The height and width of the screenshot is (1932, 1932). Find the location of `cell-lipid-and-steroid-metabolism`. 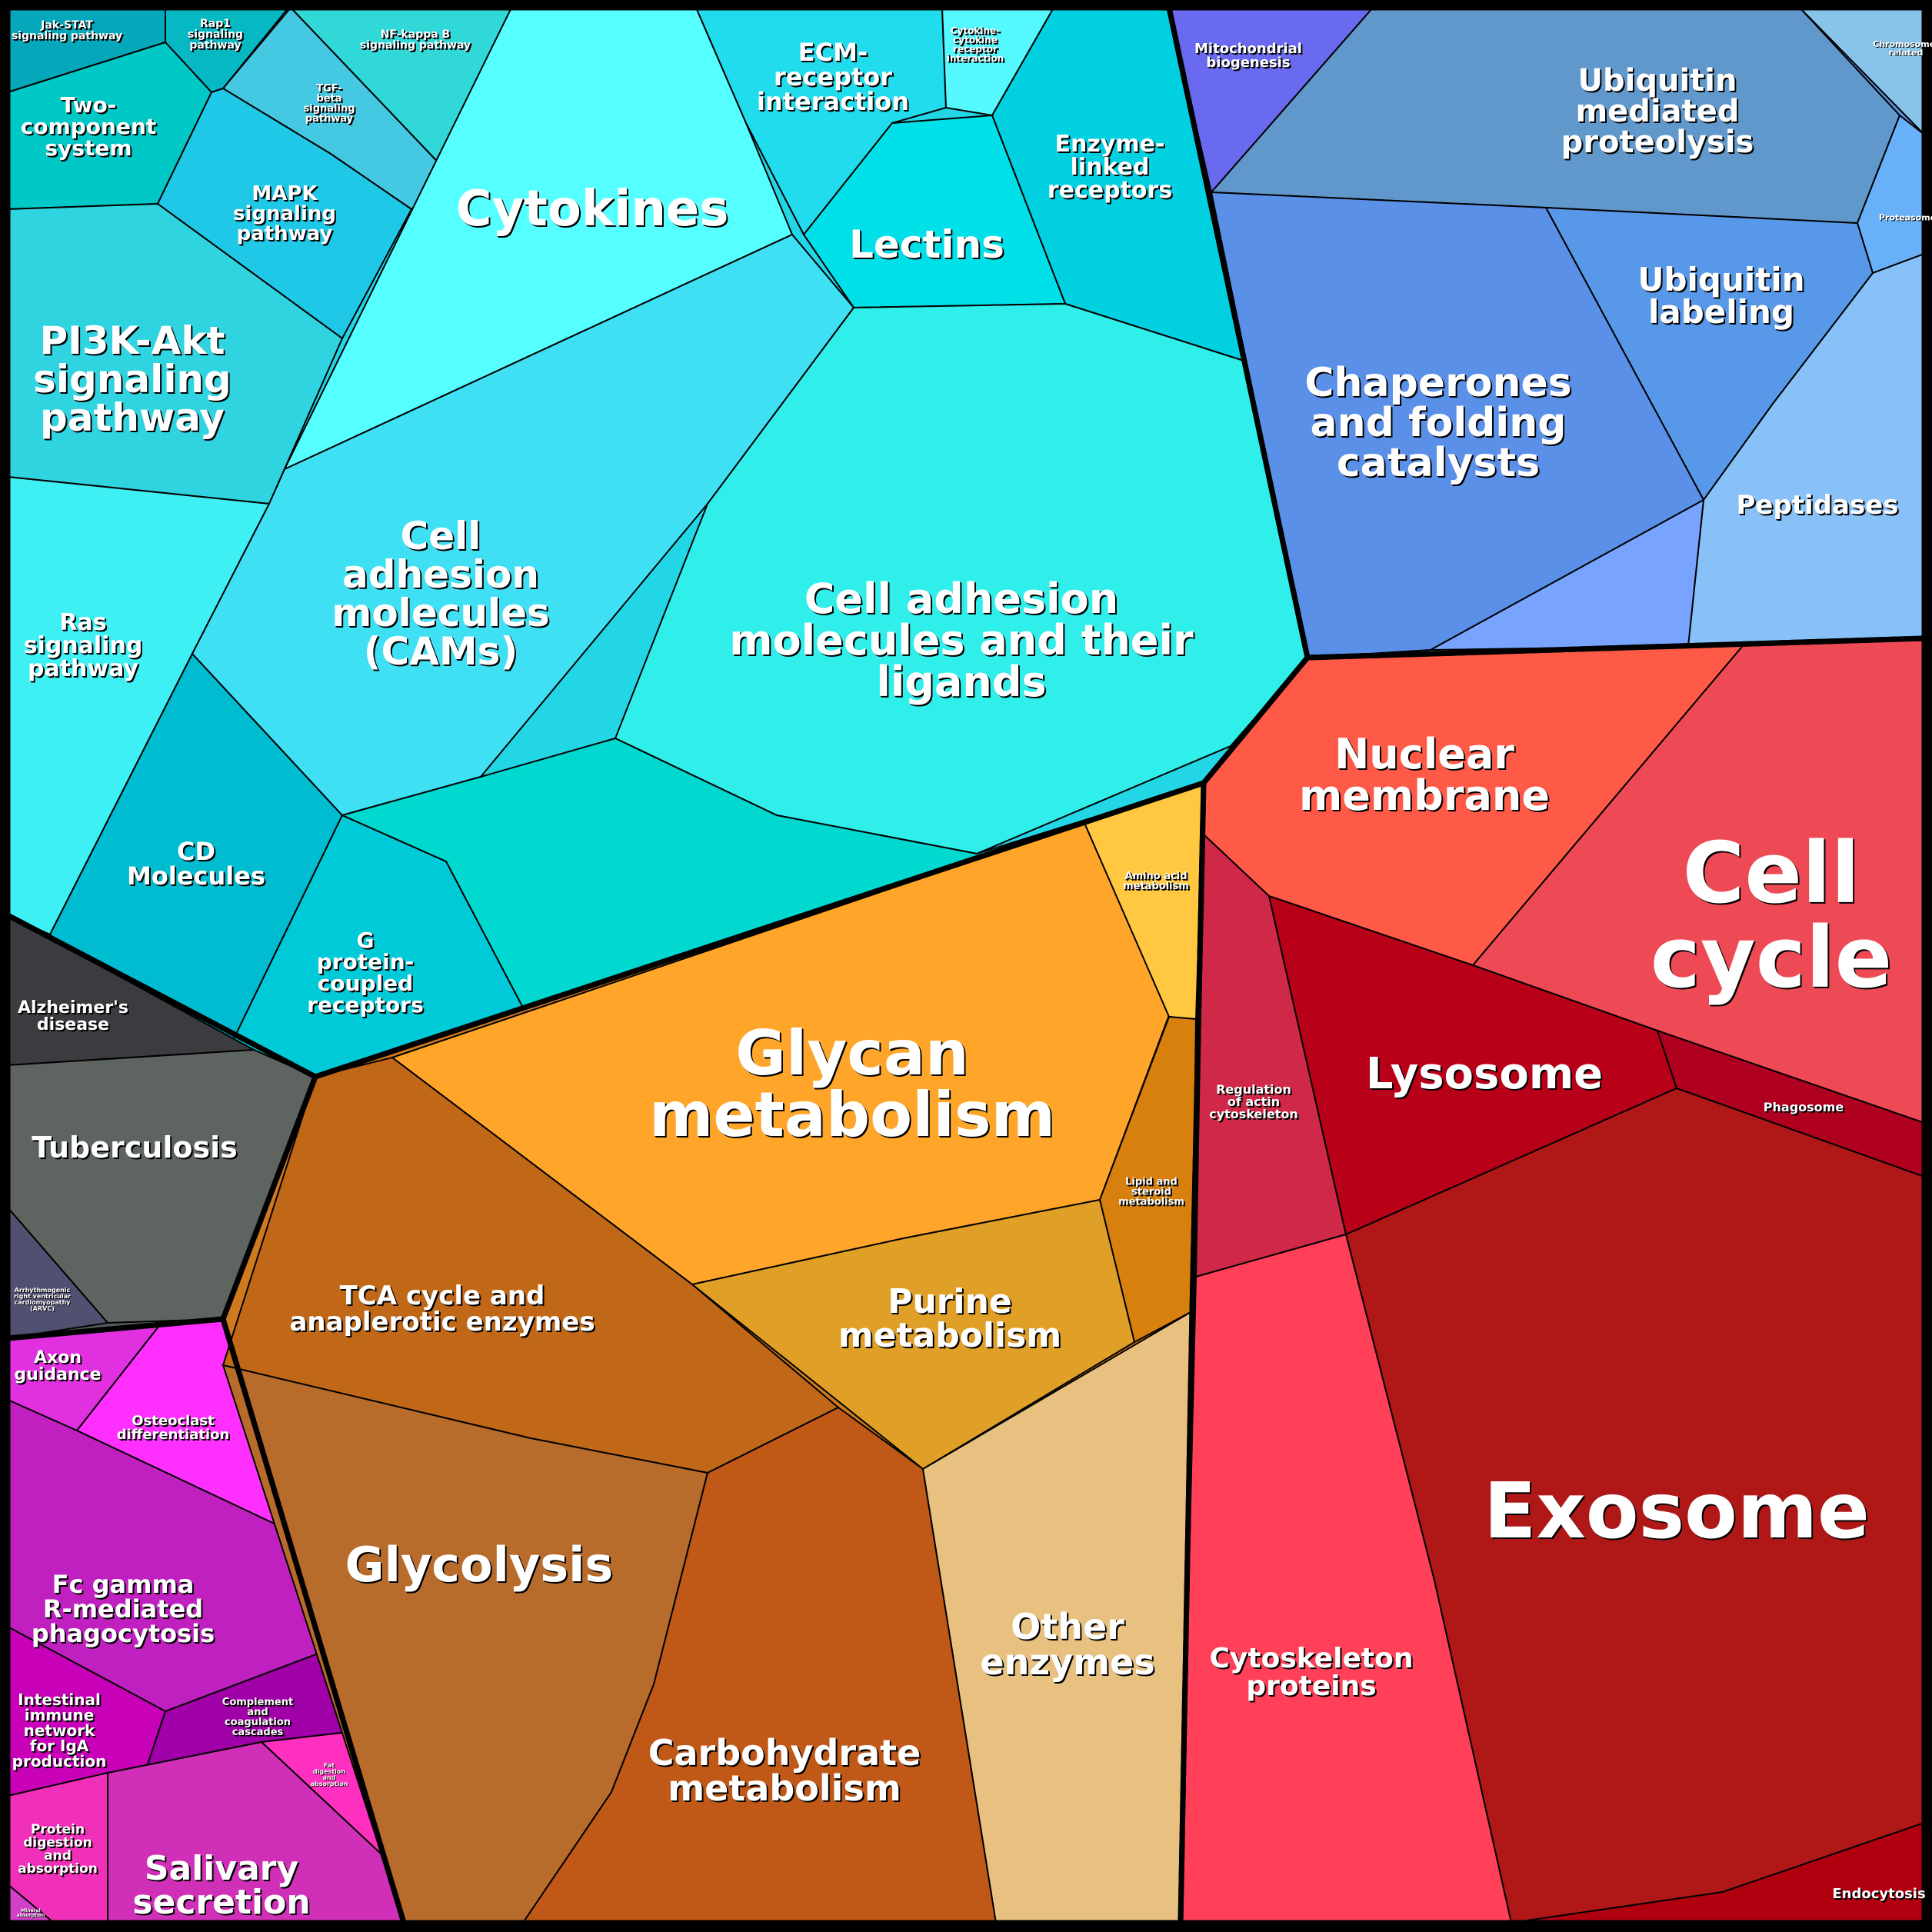

cell-lipid-and-steroid-metabolism is located at coordinates (1148, 1179).